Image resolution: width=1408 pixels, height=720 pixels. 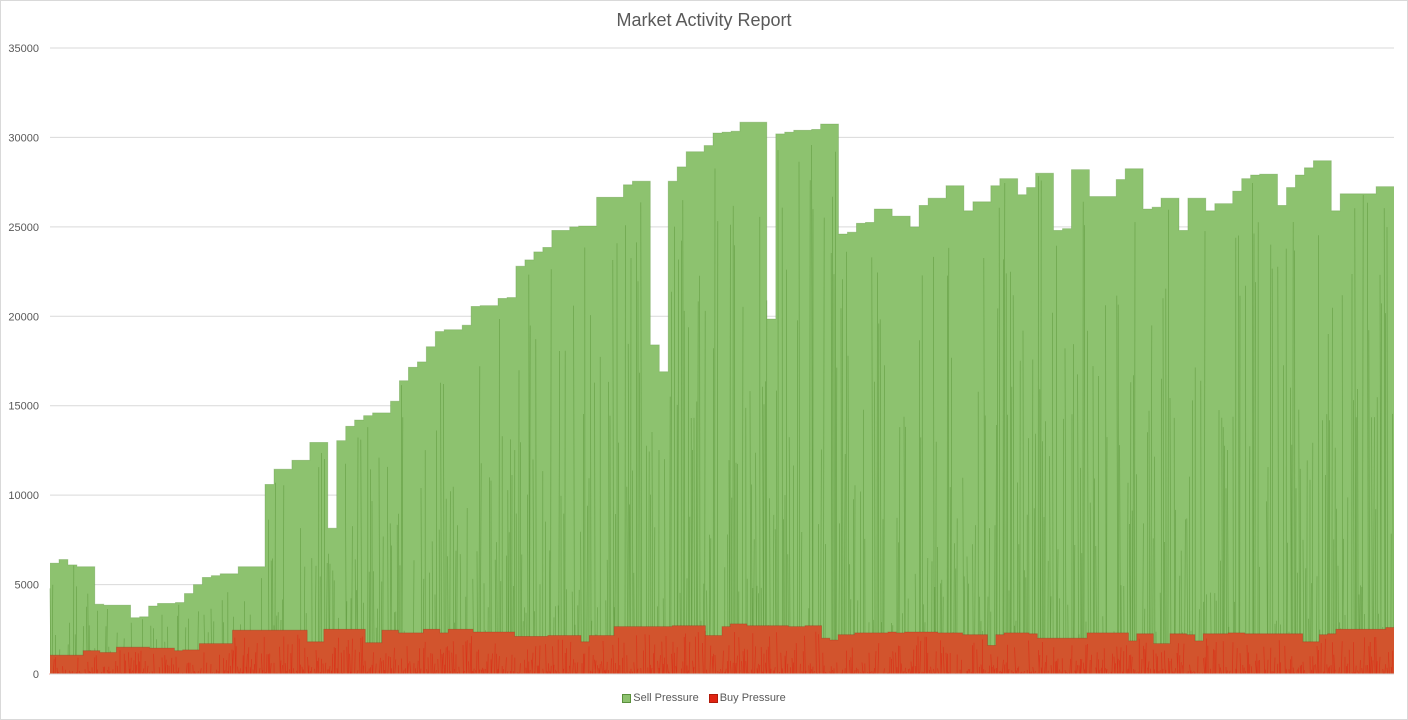 What do you see at coordinates (23, 228) in the screenshot?
I see `y-tick-label: 25000` at bounding box center [23, 228].